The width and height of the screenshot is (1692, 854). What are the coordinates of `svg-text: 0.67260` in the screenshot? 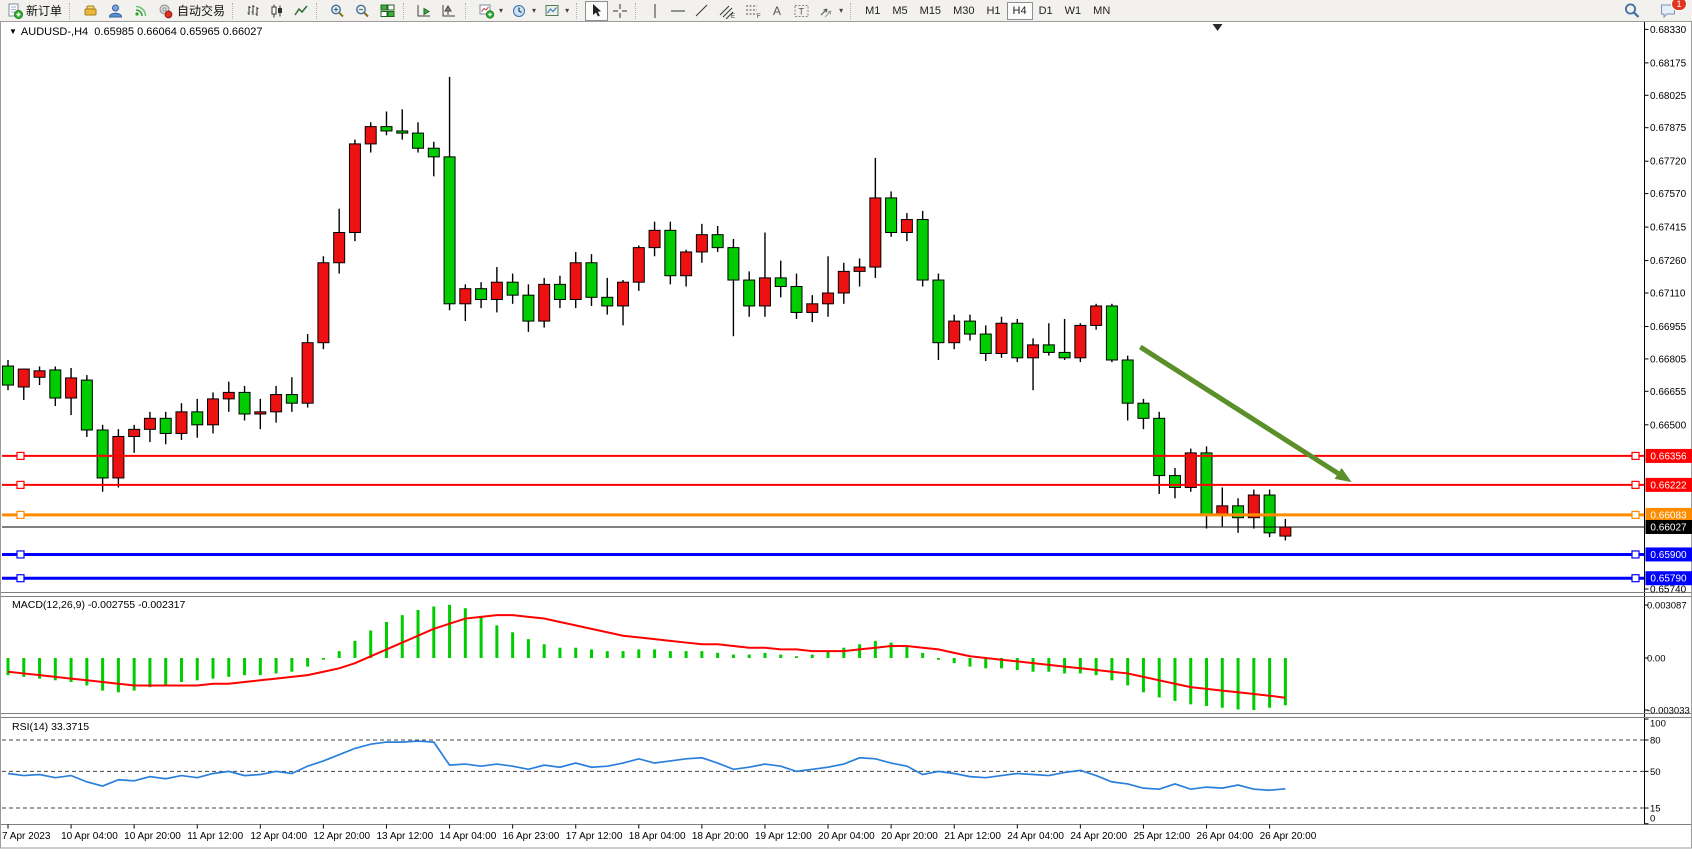 It's located at (1668, 261).